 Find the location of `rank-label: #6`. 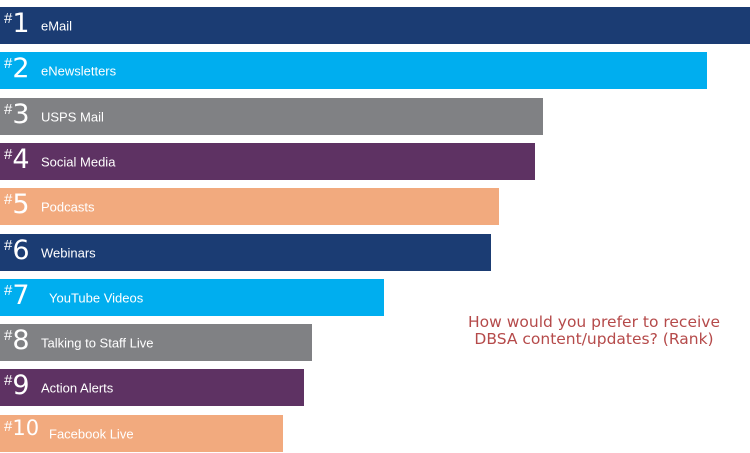

rank-label: #6 is located at coordinates (17, 250).